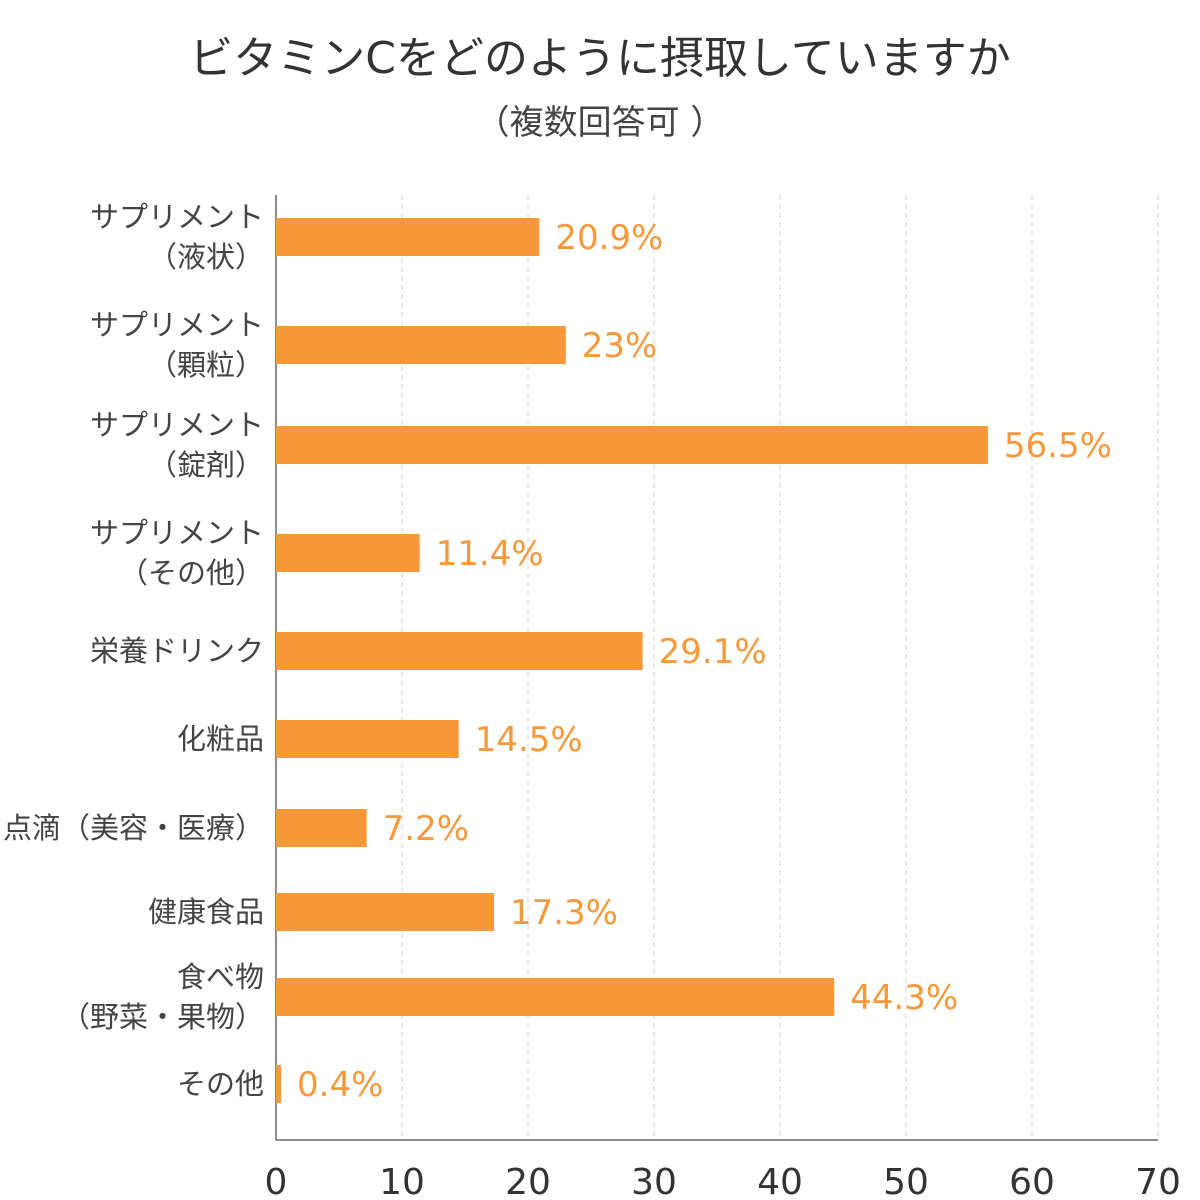 This screenshot has width=1200, height=1200. What do you see at coordinates (1032, 1181) in the screenshot?
I see `x-tick-label: 60` at bounding box center [1032, 1181].